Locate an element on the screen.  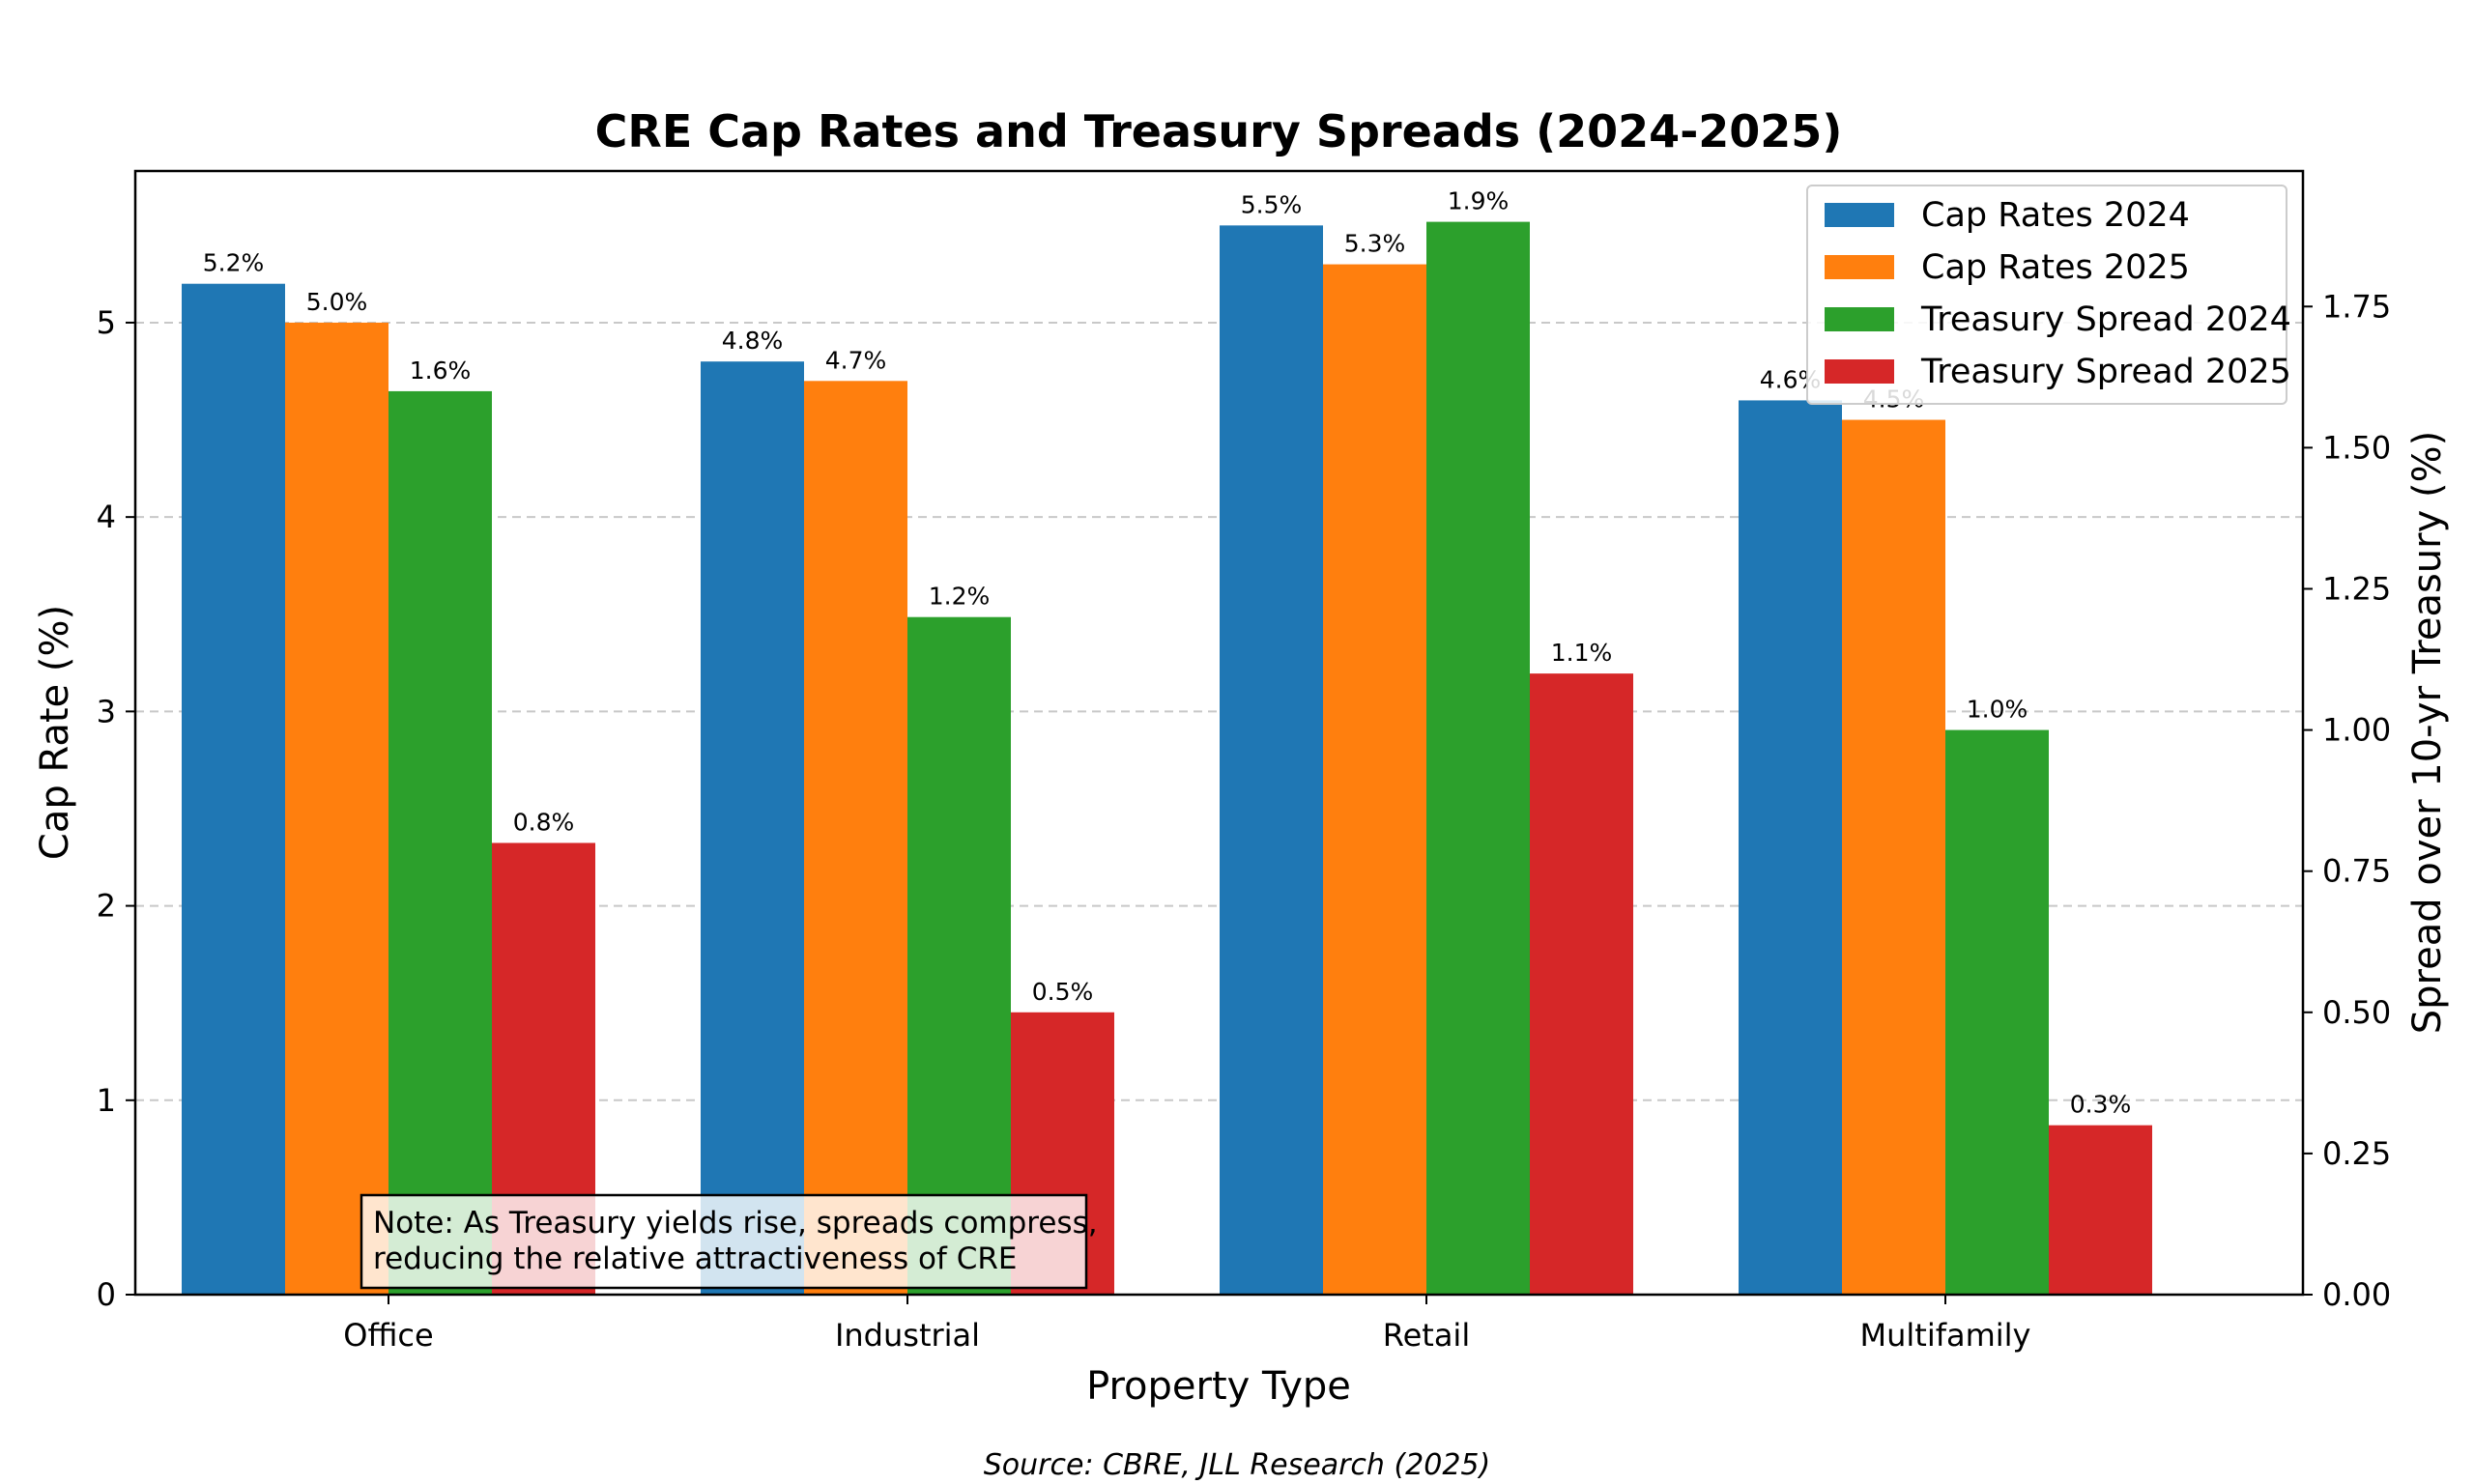
y2-tick-label: 1.25 is located at coordinates (2356, 588).